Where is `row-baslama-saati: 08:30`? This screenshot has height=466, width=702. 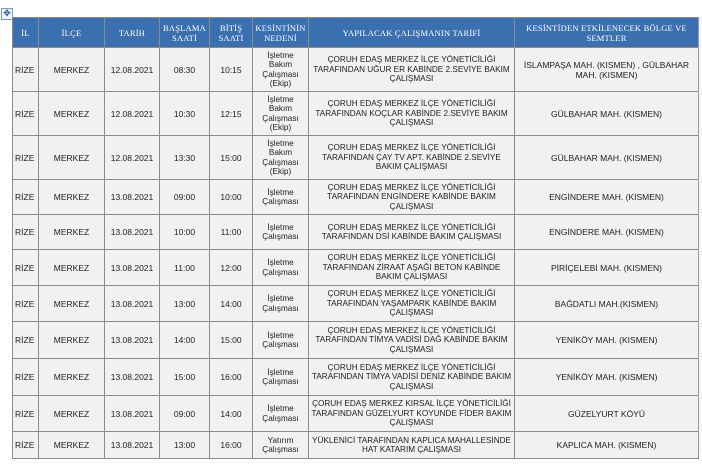 row-baslama-saati: 08:30 is located at coordinates (184, 69).